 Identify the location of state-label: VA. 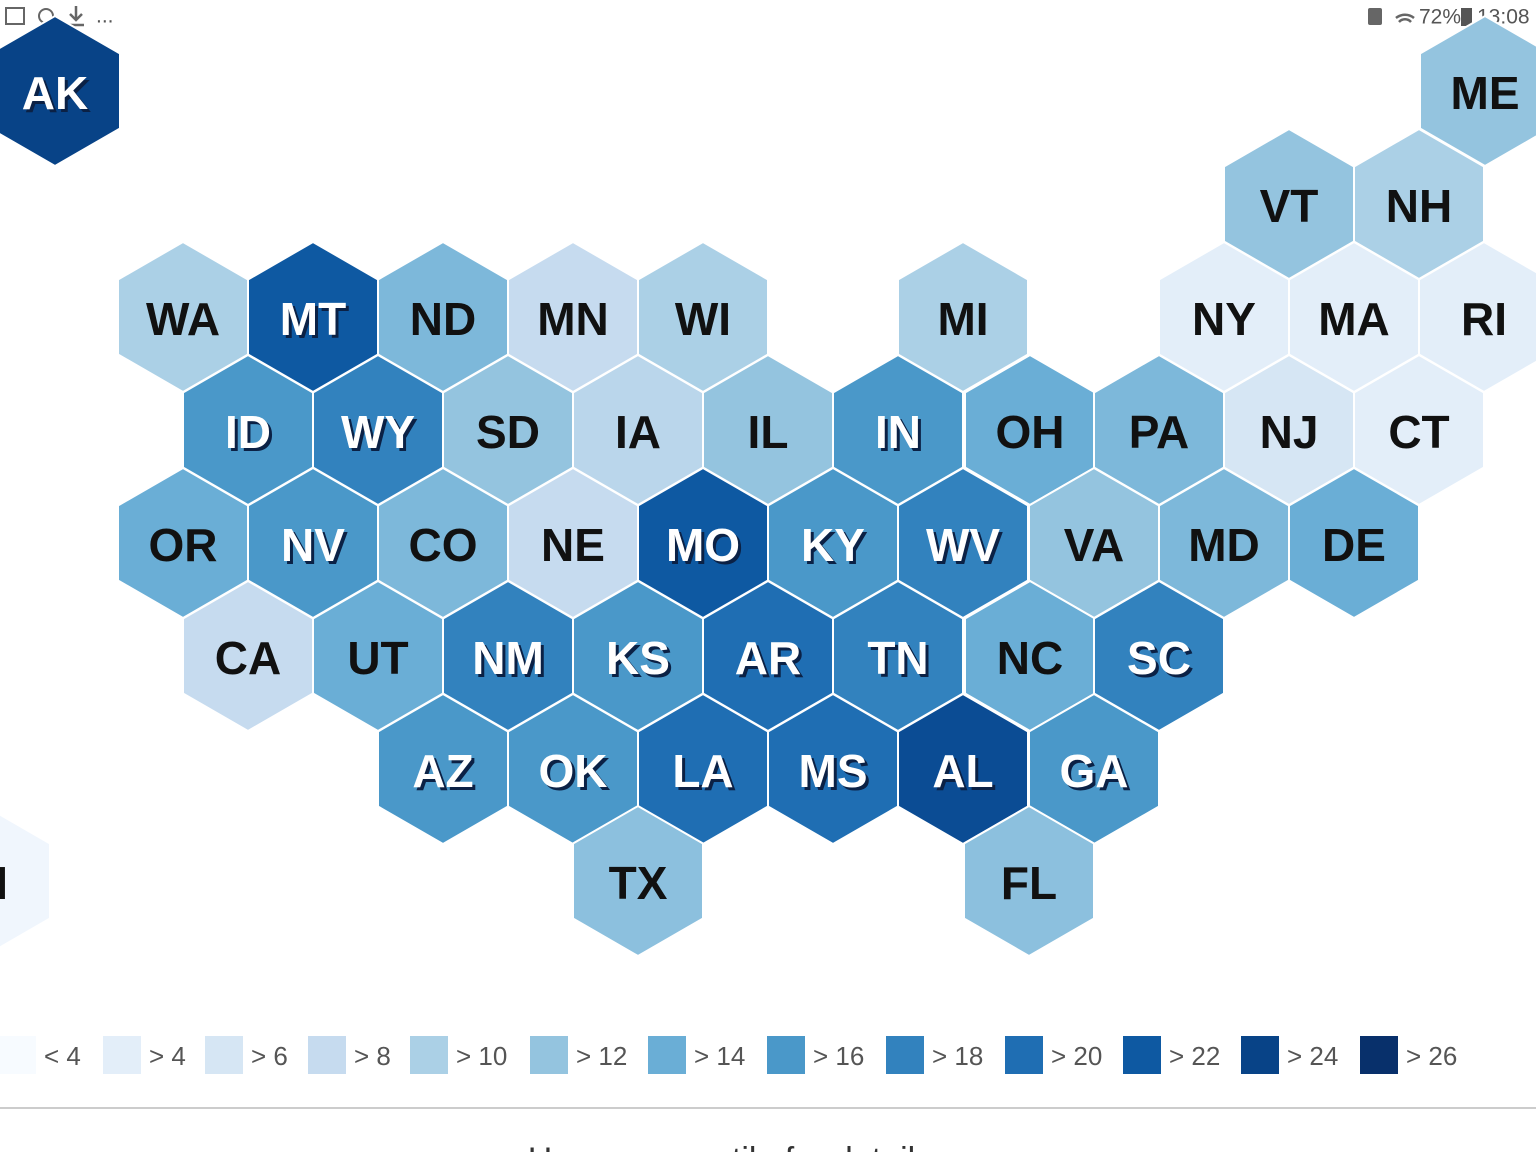
(1094, 545).